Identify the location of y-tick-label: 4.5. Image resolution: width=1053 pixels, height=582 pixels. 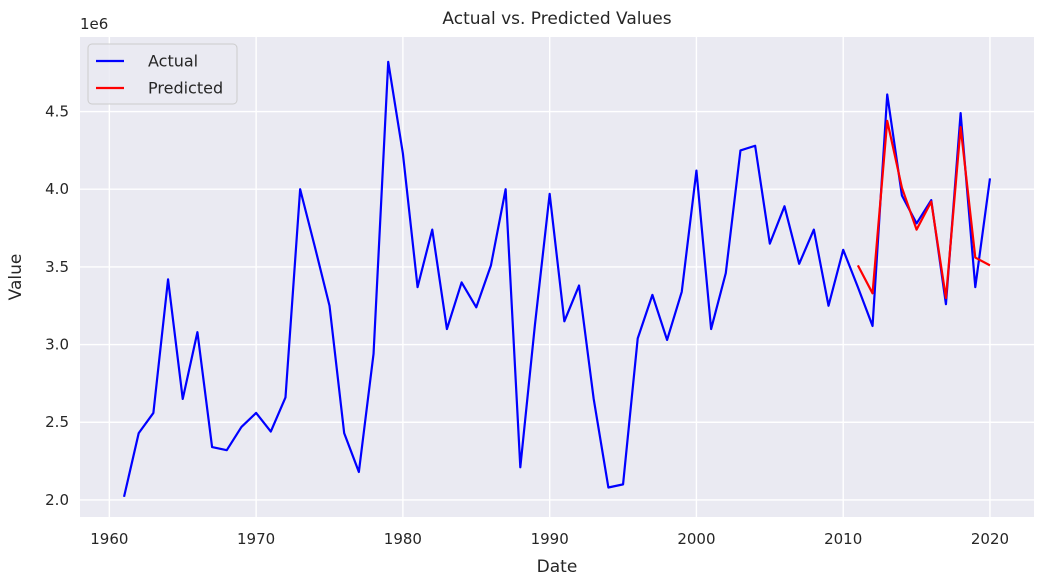
(57, 112).